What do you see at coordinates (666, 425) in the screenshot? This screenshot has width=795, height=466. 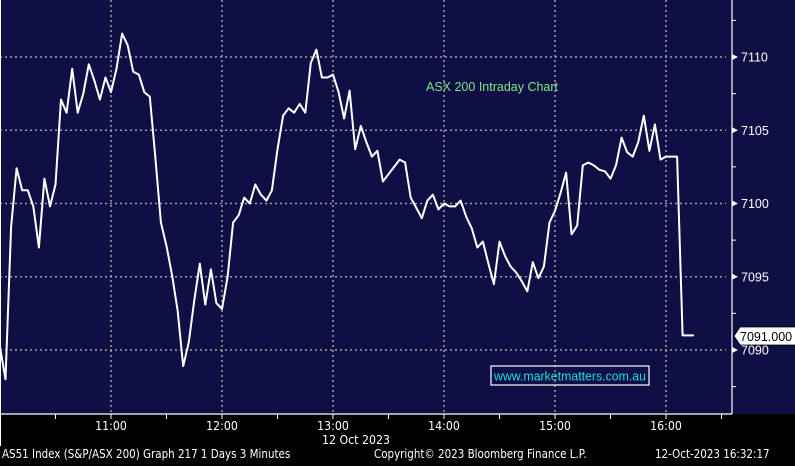 I see `x-tick-label: 16:00` at bounding box center [666, 425].